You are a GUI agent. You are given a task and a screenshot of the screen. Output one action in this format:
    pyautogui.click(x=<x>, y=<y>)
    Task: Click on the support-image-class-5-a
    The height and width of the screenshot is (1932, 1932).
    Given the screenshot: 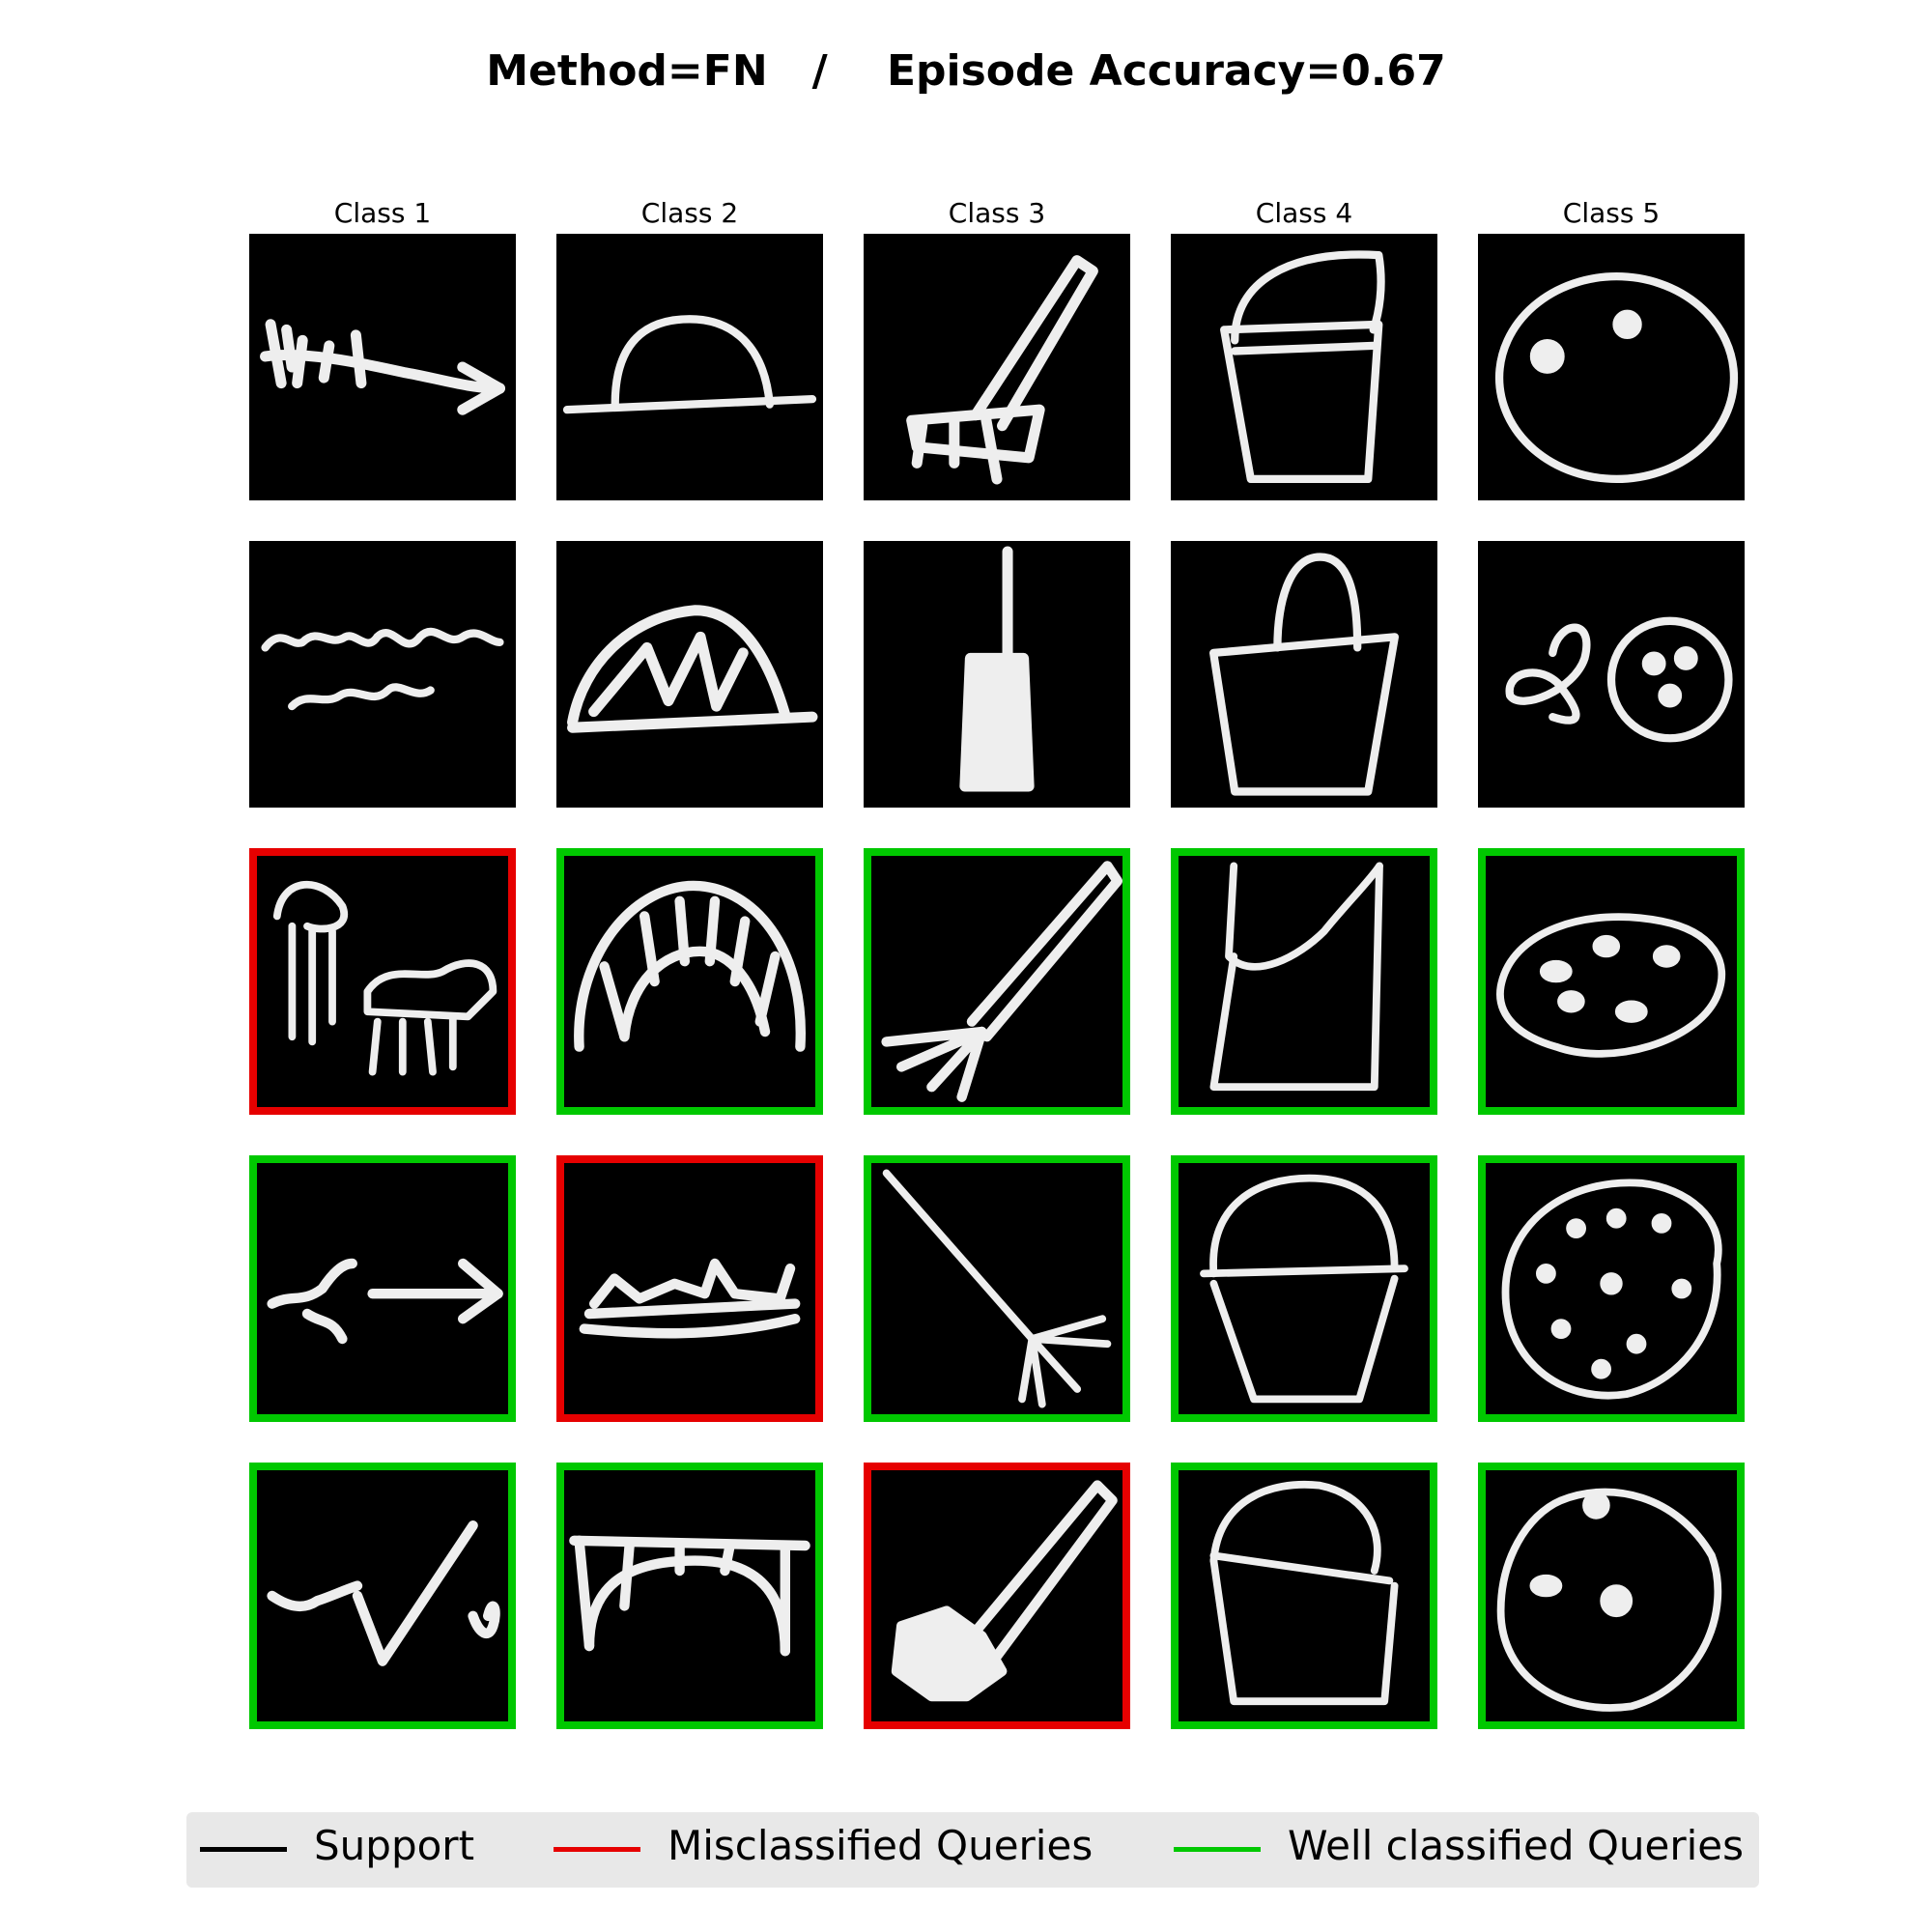 What is the action you would take?
    pyautogui.click(x=1611, y=367)
    